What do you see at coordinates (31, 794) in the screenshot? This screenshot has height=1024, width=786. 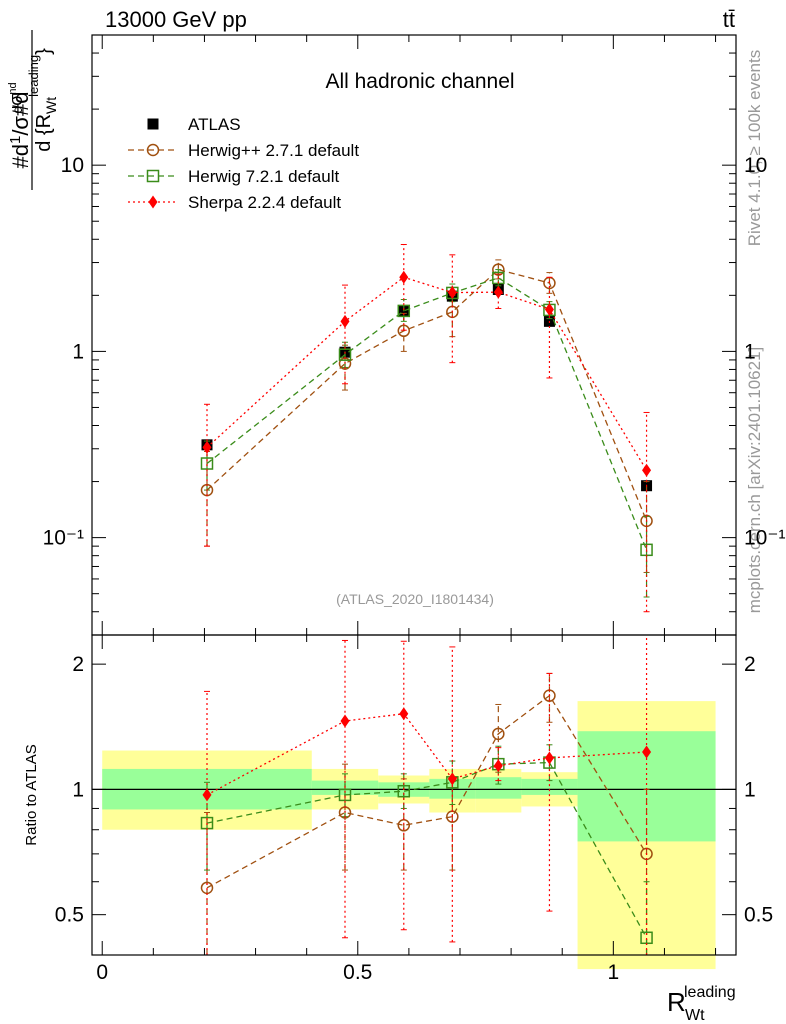 I see `ratio-y-axis-label: Ratio to ATLAS` at bounding box center [31, 794].